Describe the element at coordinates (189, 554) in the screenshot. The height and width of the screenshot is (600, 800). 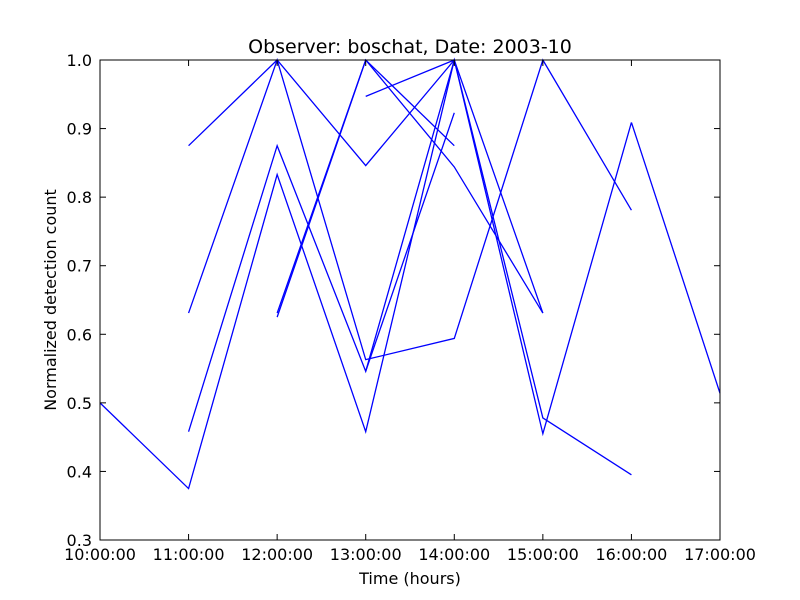
I see `x-tick-label: 11:00:00` at that location.